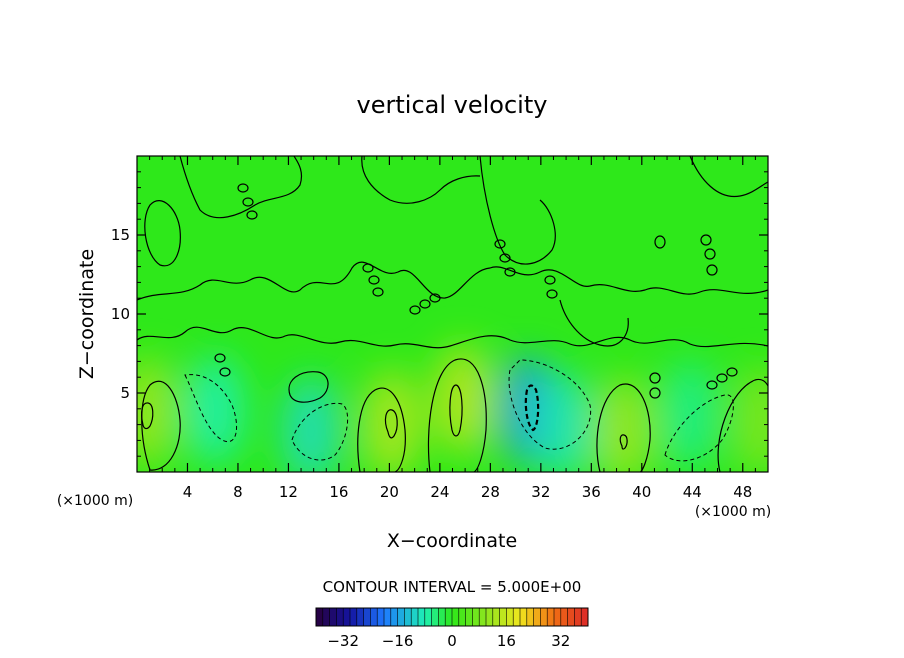  I want to click on y-axis-label: Z−coordinate, so click(87, 314).